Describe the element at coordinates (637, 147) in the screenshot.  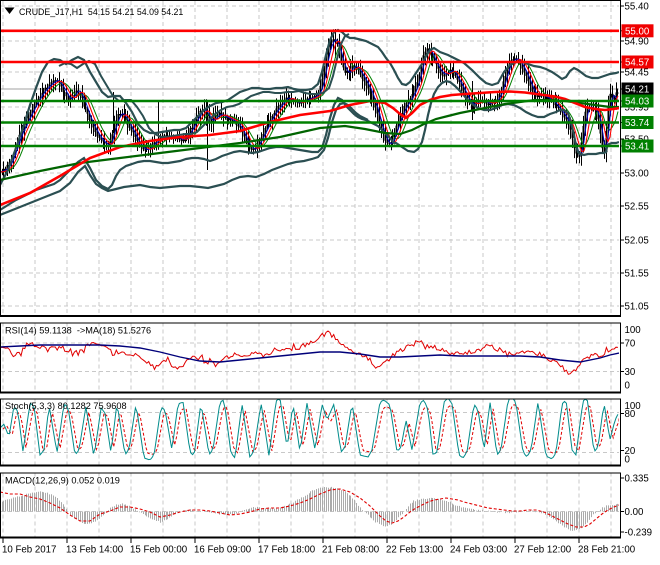
I see `svg-text: 53.41` at that location.